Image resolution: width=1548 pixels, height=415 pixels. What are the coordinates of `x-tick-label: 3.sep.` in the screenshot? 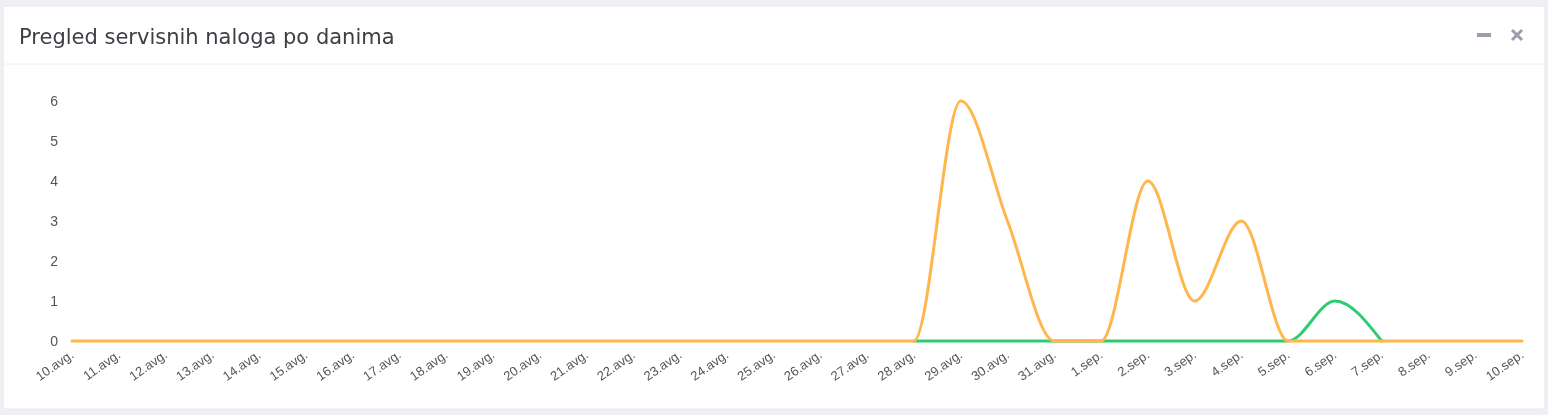 It's located at (1180, 363).